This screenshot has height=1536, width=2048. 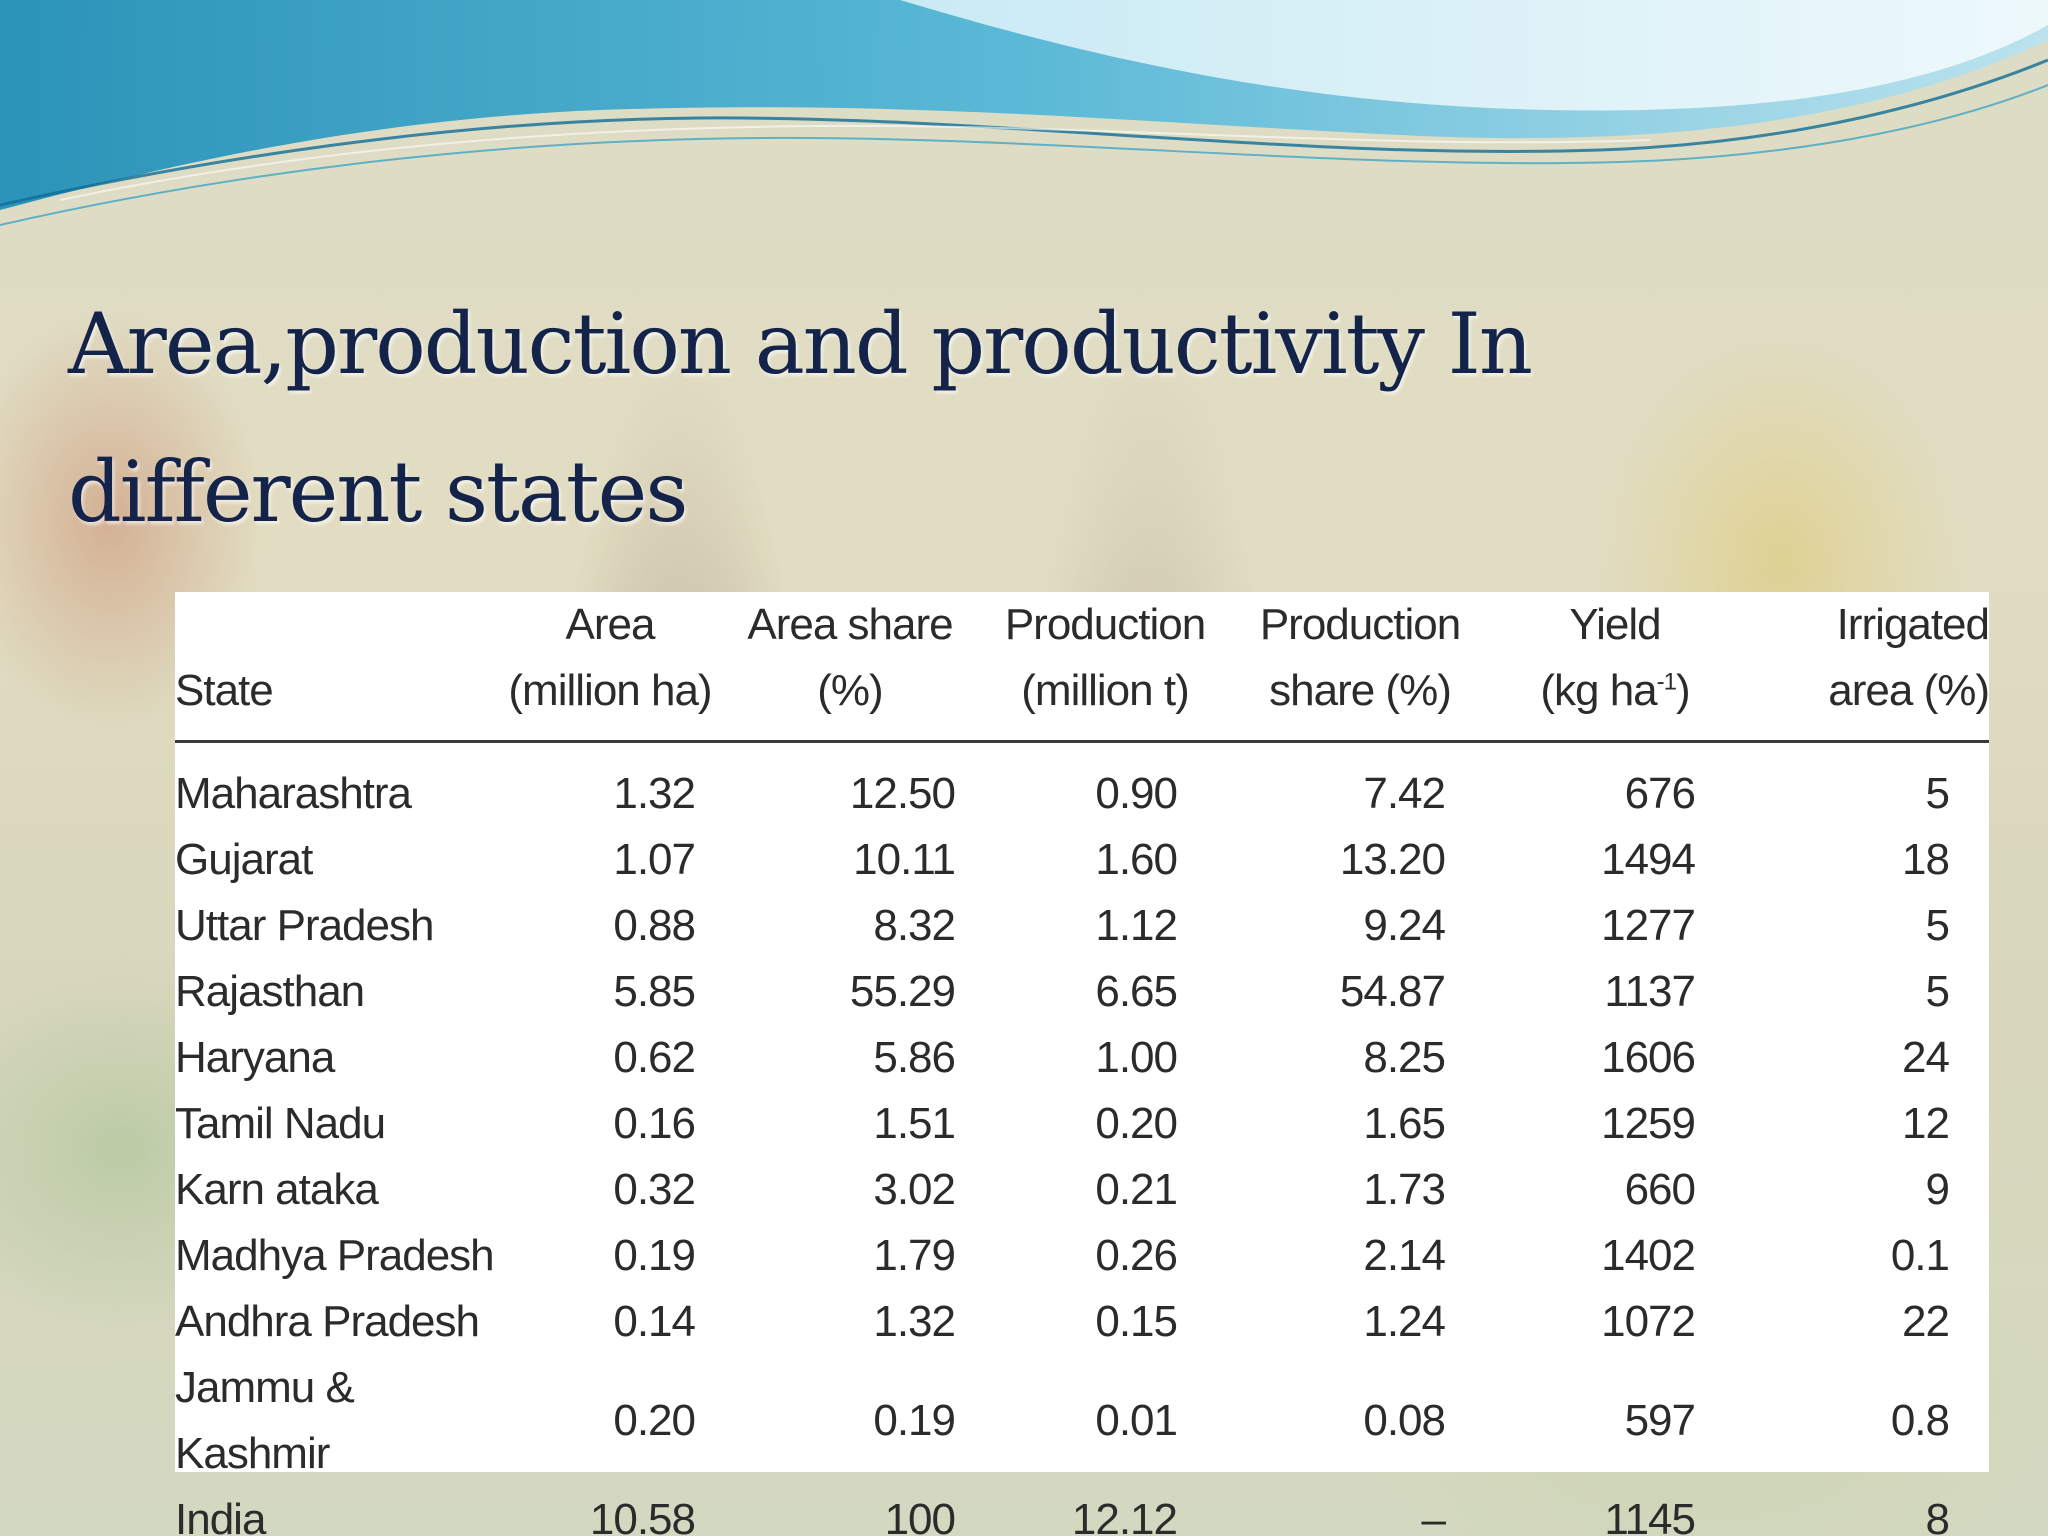 I want to click on value-cell: 1606, so click(x=1648, y=1057).